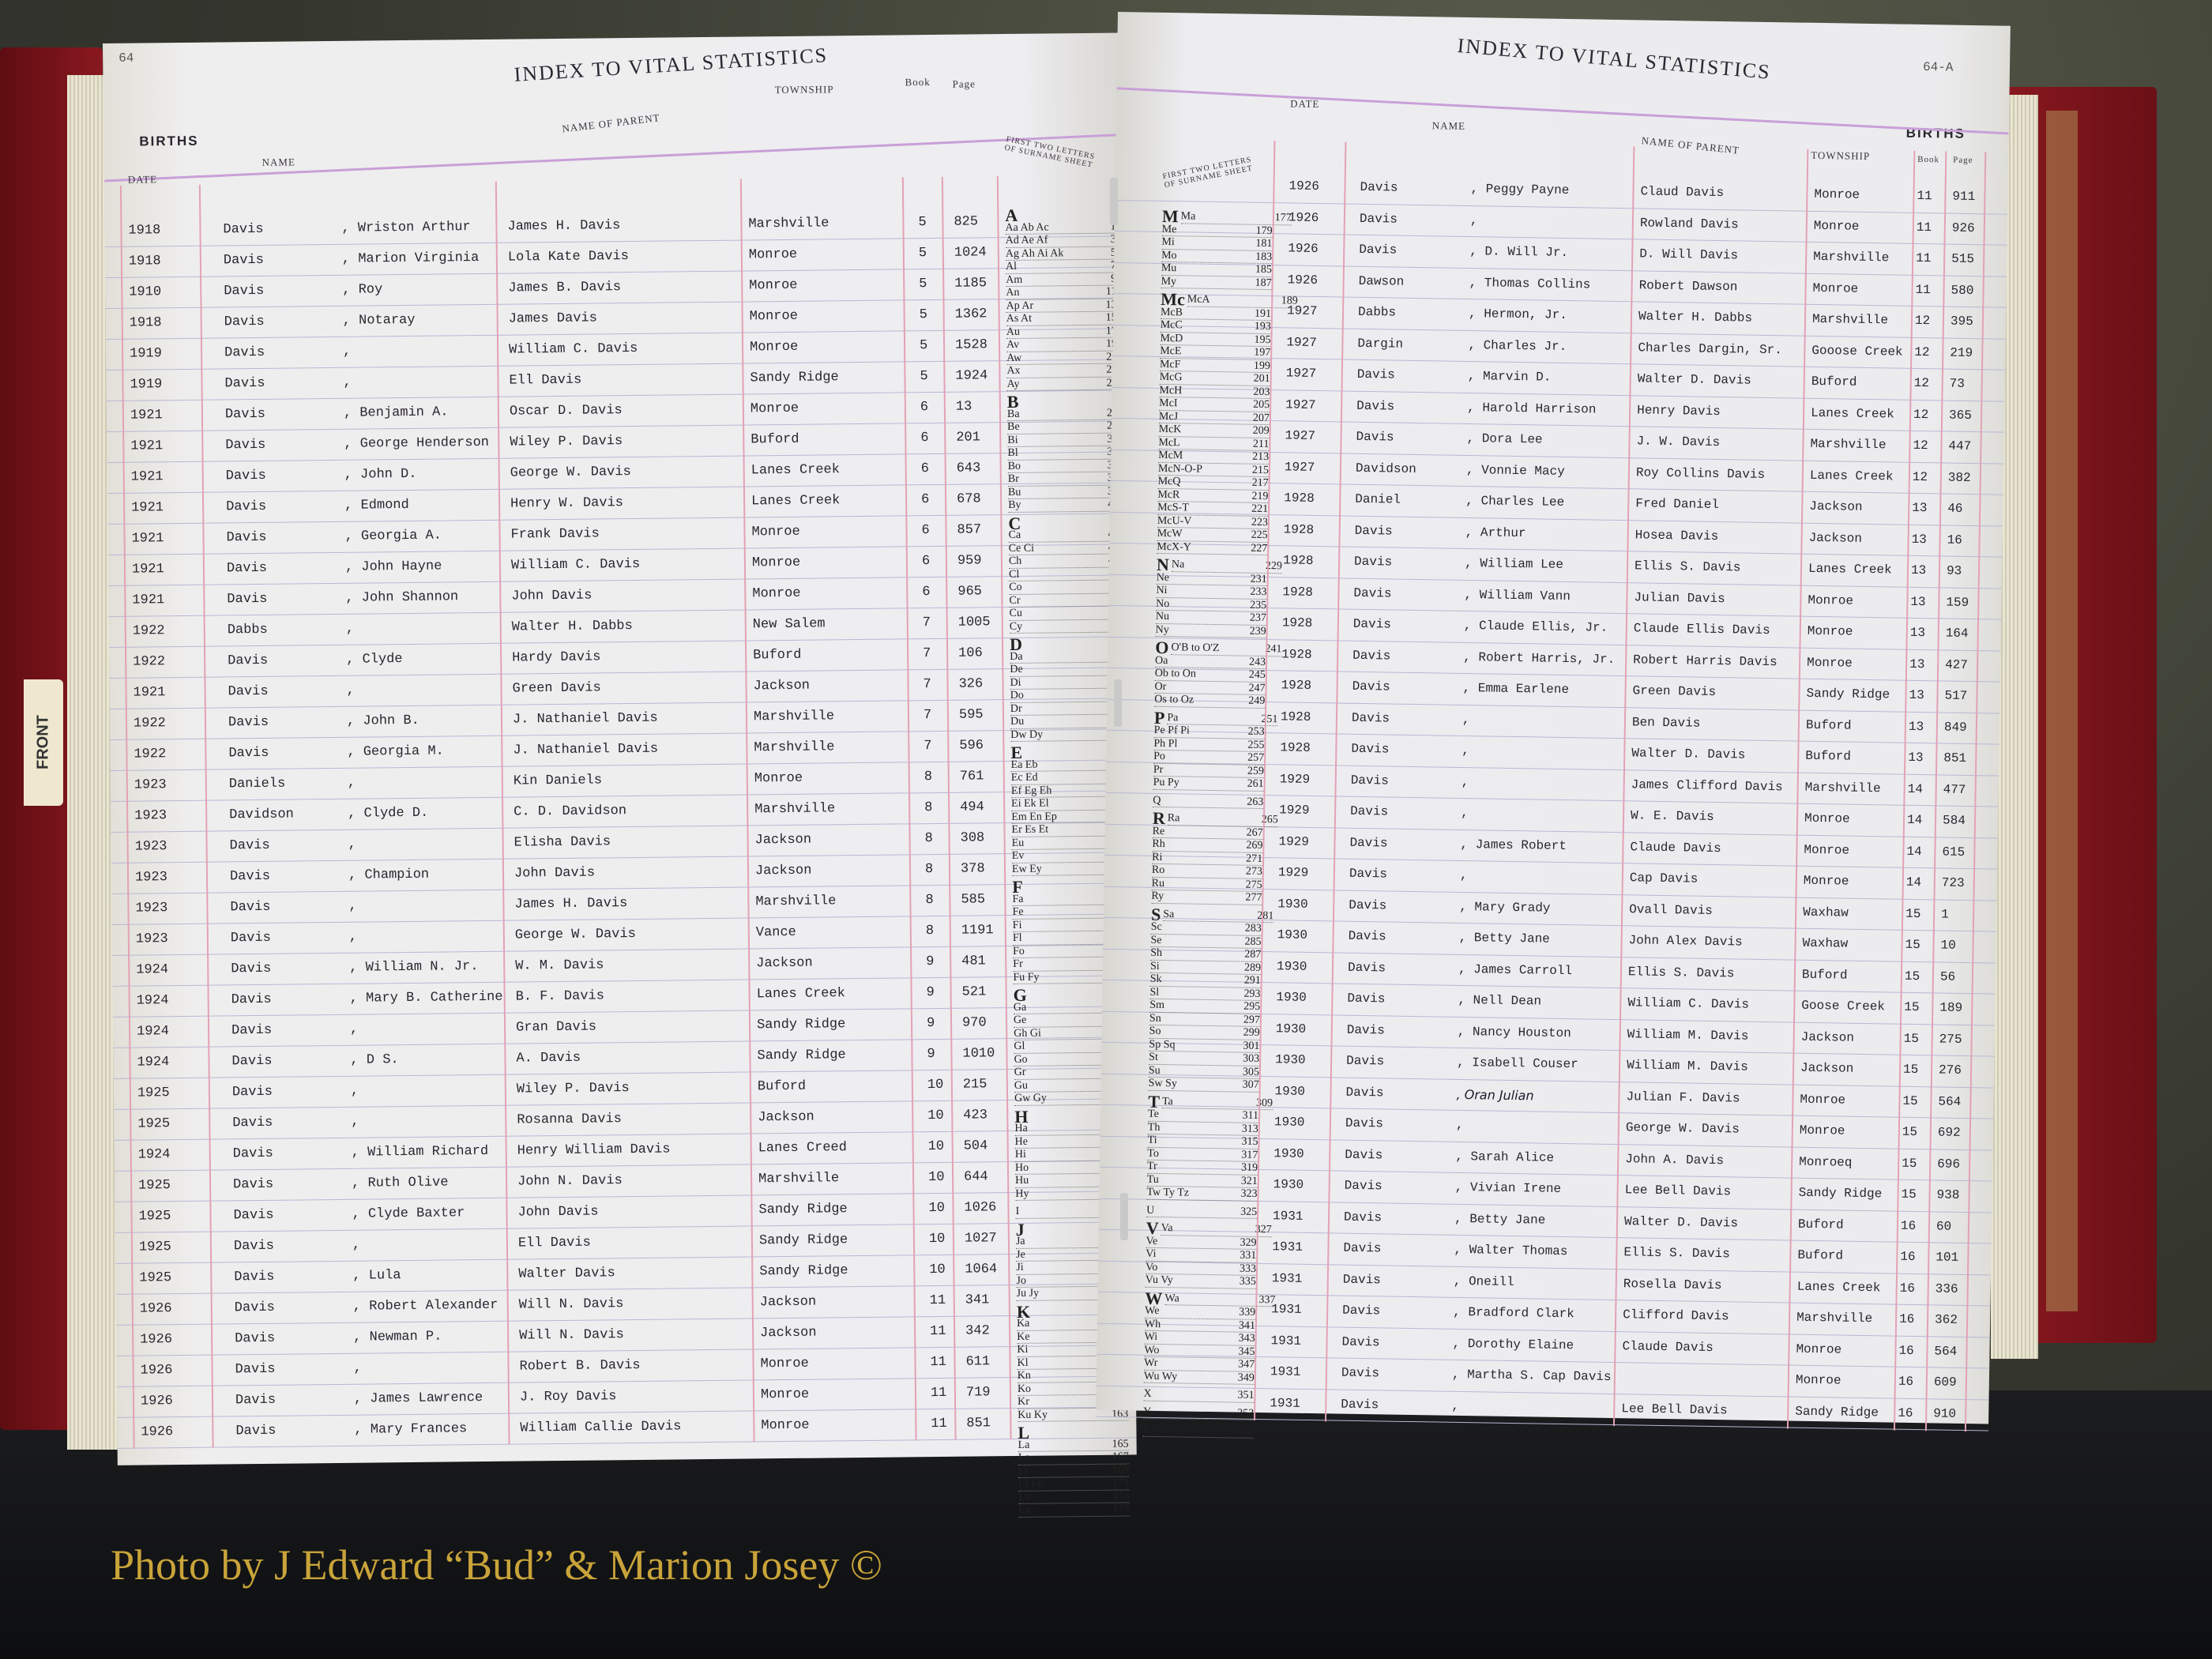  Describe the element at coordinates (1064, 548) in the screenshot. I see `index-item: Ce Ci47` at that location.